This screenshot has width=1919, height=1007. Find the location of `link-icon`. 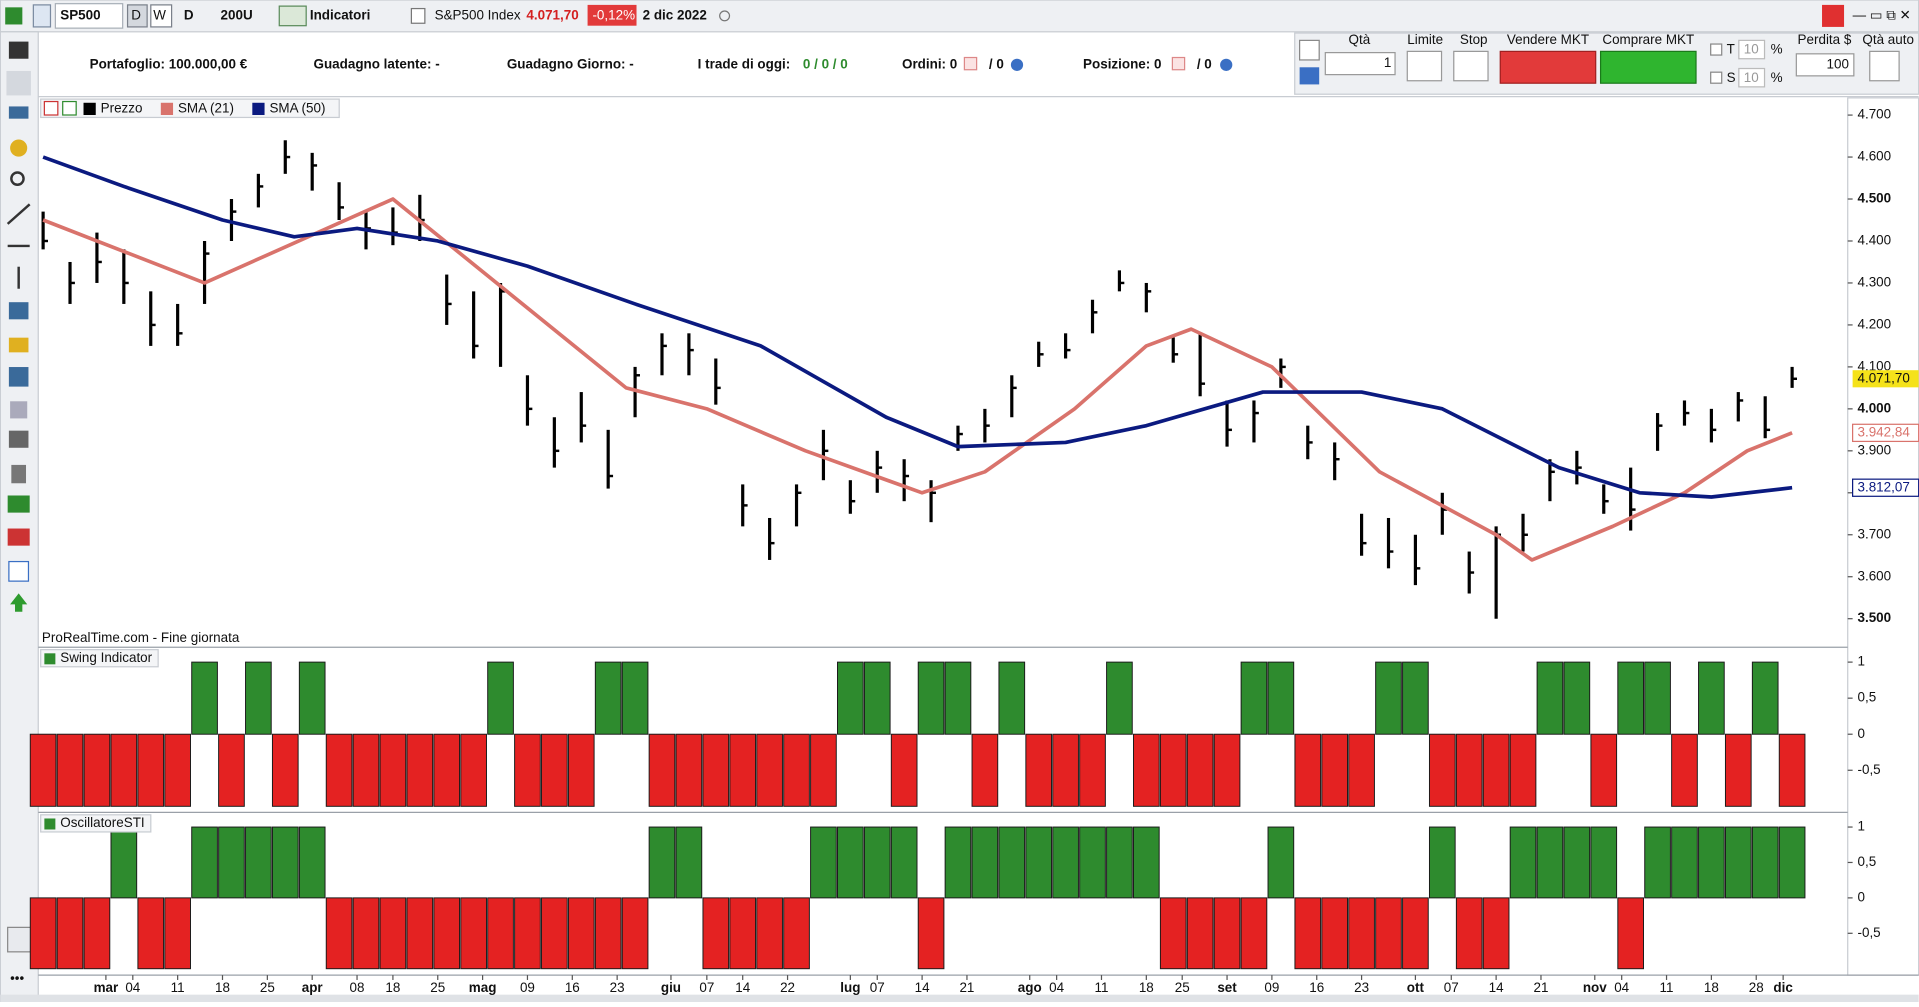

link-icon is located at coordinates (42, 16).